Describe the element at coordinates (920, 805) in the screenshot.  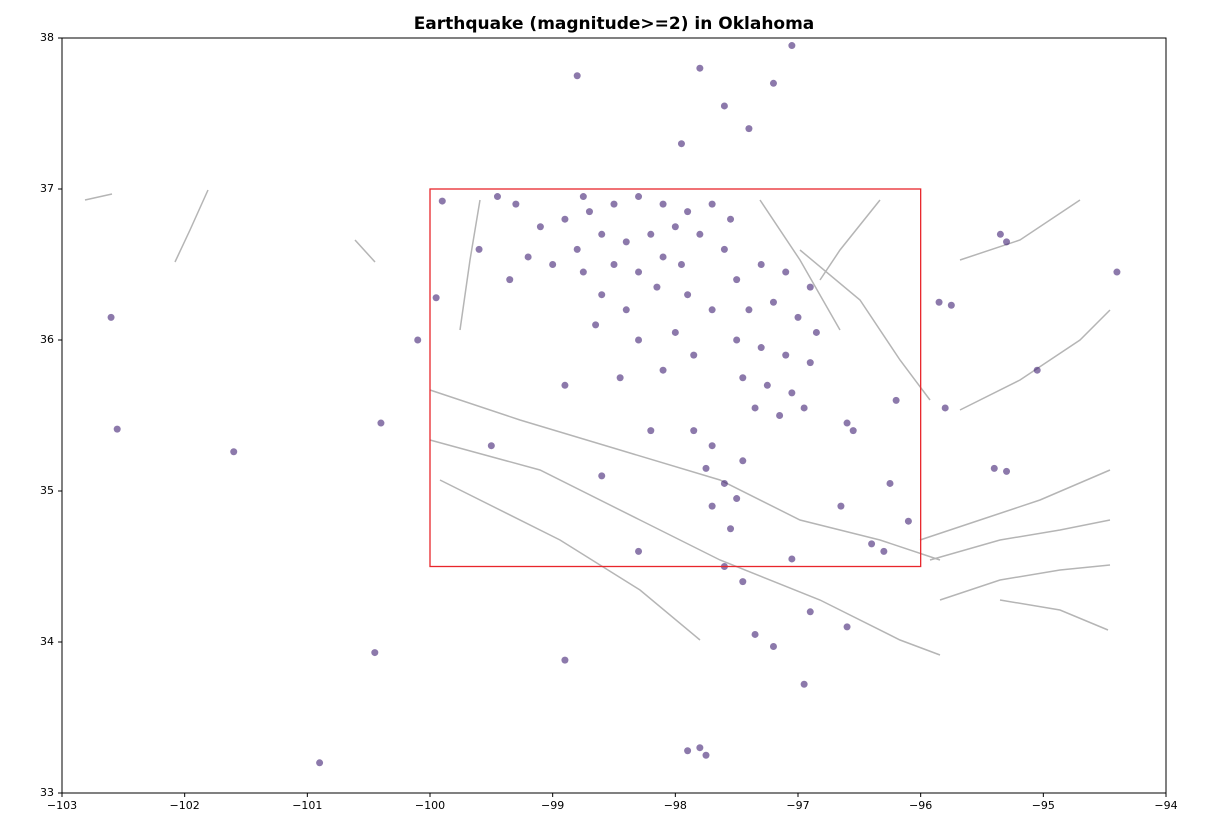
I see `x-tick-label: −96` at that location.